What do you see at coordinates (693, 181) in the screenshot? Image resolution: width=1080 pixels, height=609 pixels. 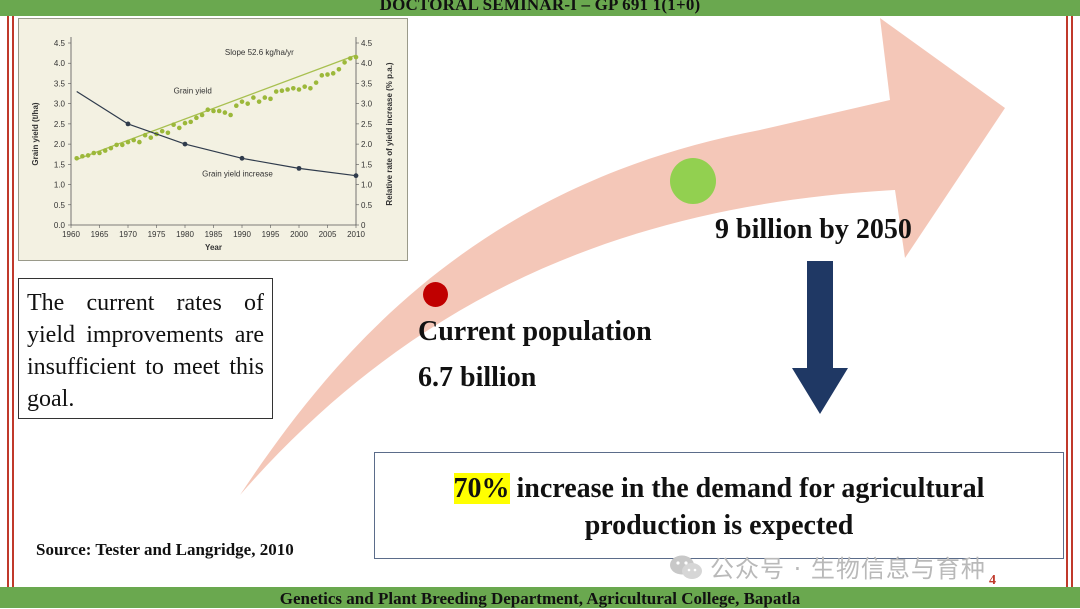 I see `future-population-dot` at bounding box center [693, 181].